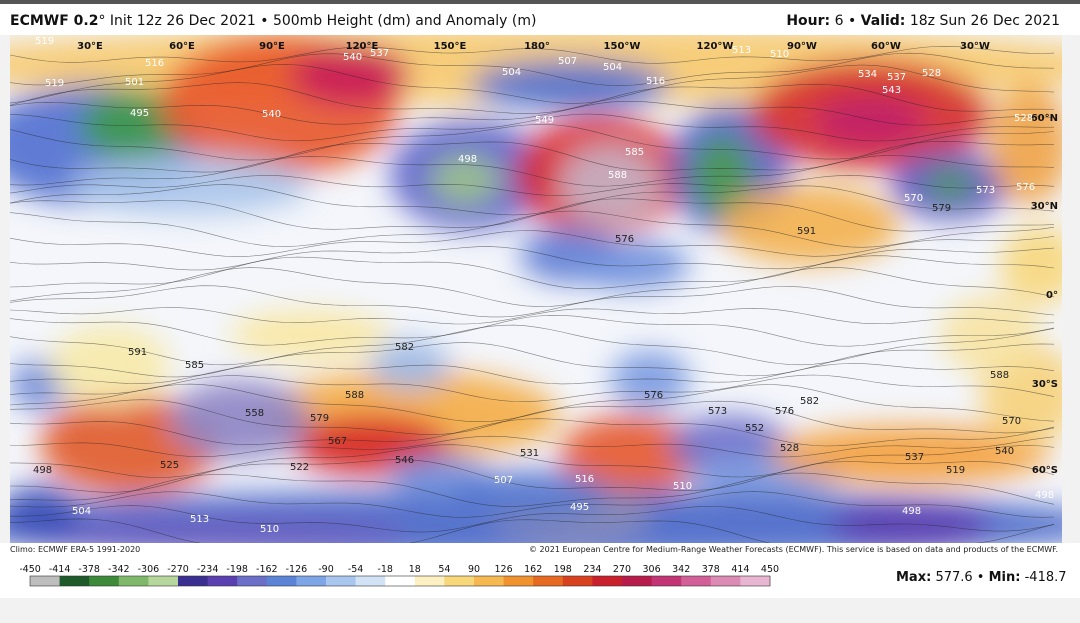 The width and height of the screenshot is (1080, 623). Describe the element at coordinates (533, 569) in the screenshot. I see `colorbar-tick-label: 162` at that location.